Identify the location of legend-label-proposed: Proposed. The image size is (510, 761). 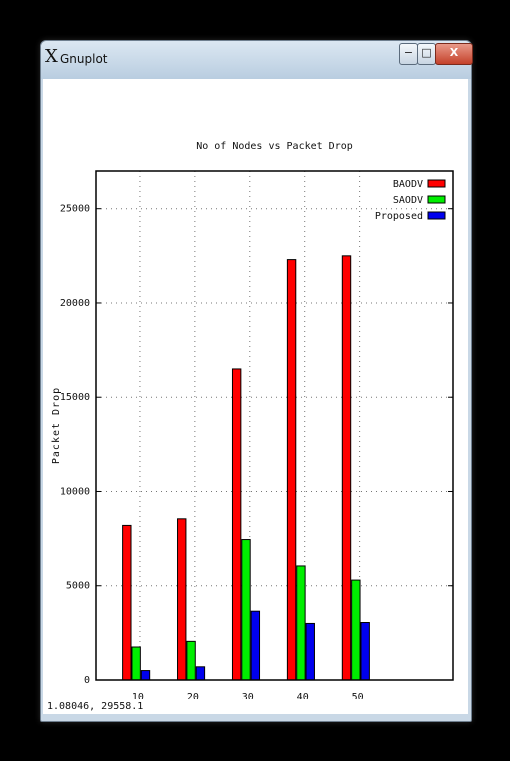
(399, 216).